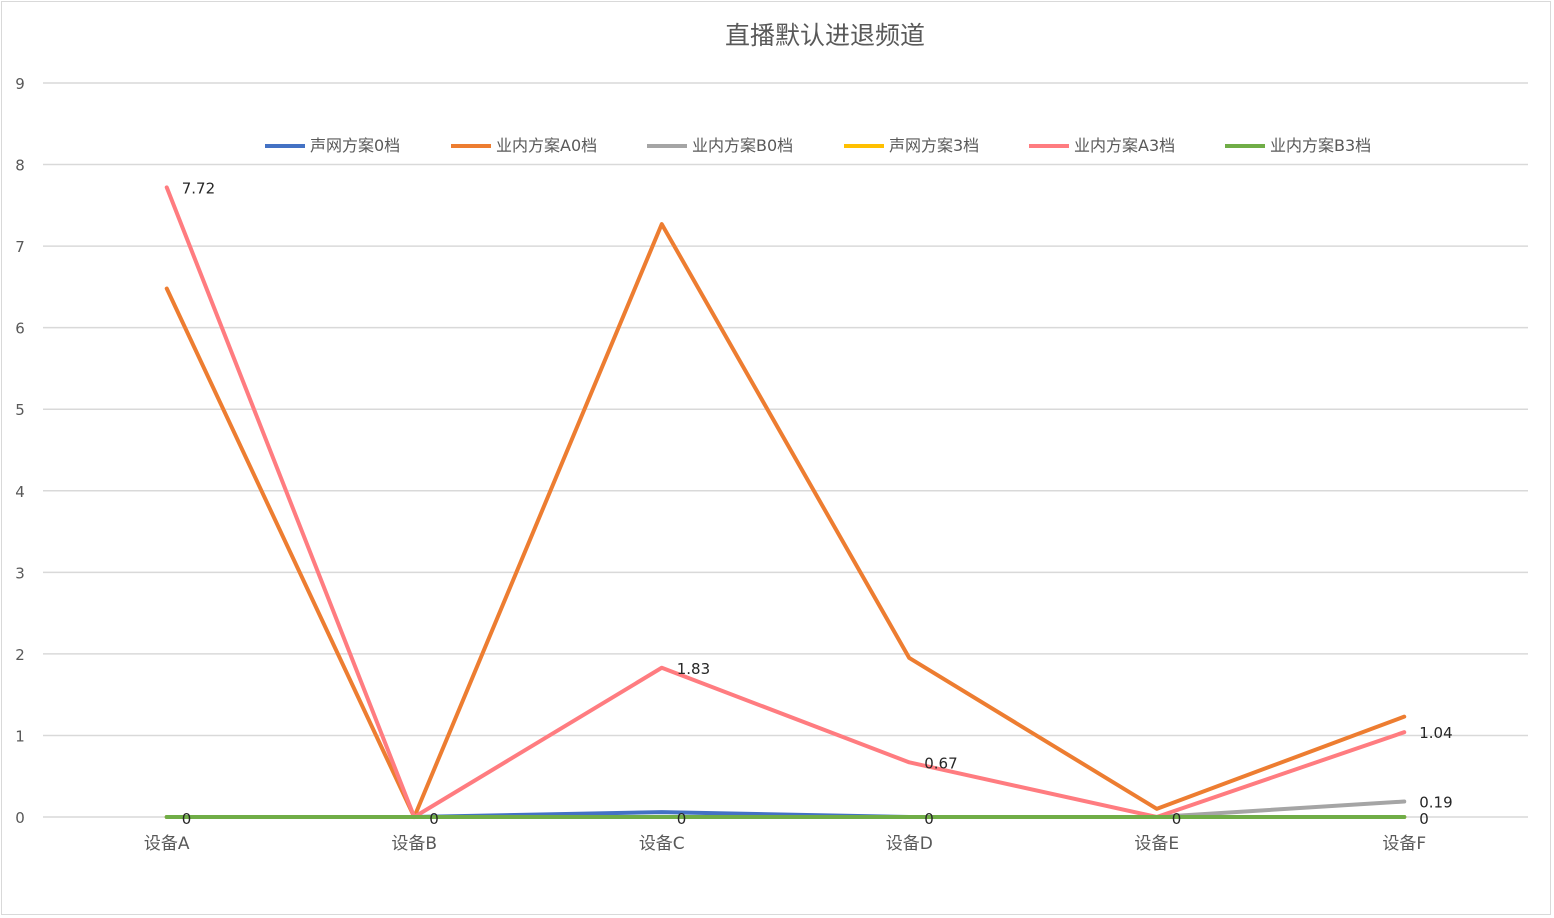 The height and width of the screenshot is (918, 1554). I want to click on x-tick-label: 设备D, so click(909, 844).